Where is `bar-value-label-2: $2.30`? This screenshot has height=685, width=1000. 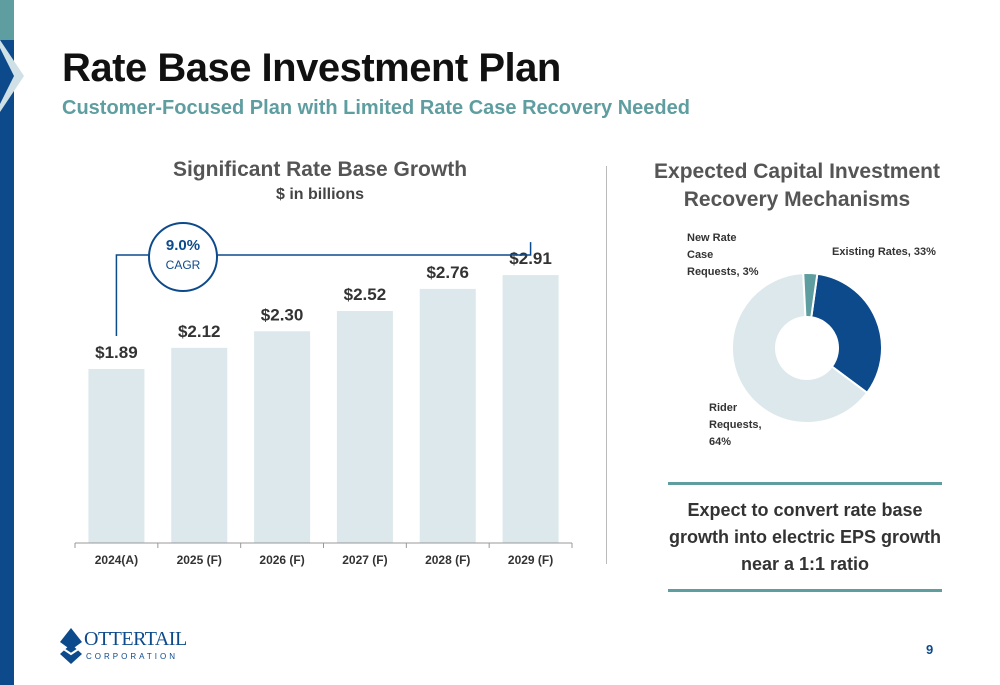
bar-value-label-2: $2.30 is located at coordinates (282, 314).